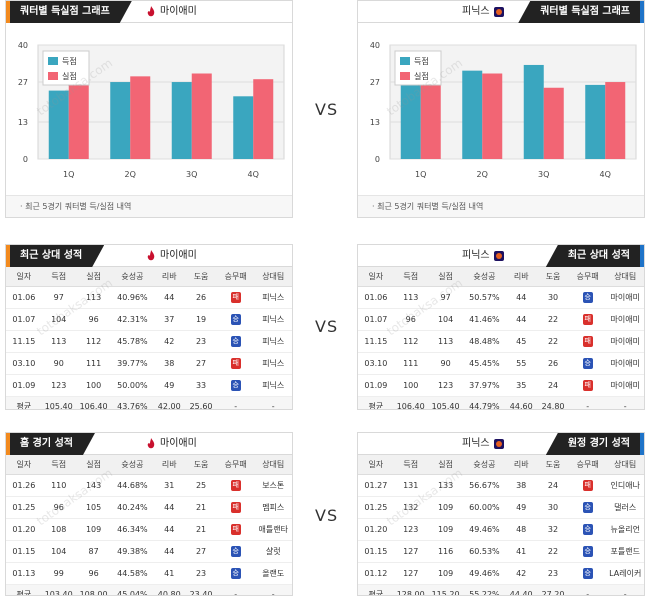  Describe the element at coordinates (376, 485) in the screenshot. I see `table-cell: 01.27` at that location.